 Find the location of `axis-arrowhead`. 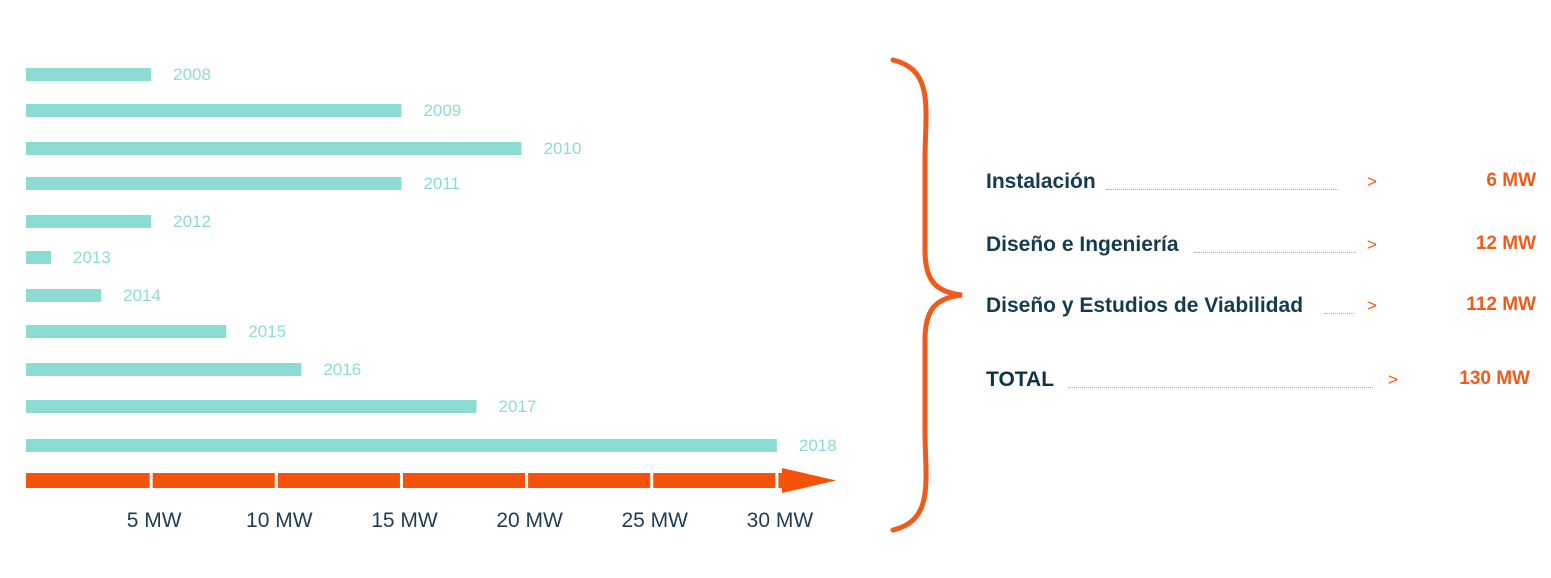

axis-arrowhead is located at coordinates (809, 480).